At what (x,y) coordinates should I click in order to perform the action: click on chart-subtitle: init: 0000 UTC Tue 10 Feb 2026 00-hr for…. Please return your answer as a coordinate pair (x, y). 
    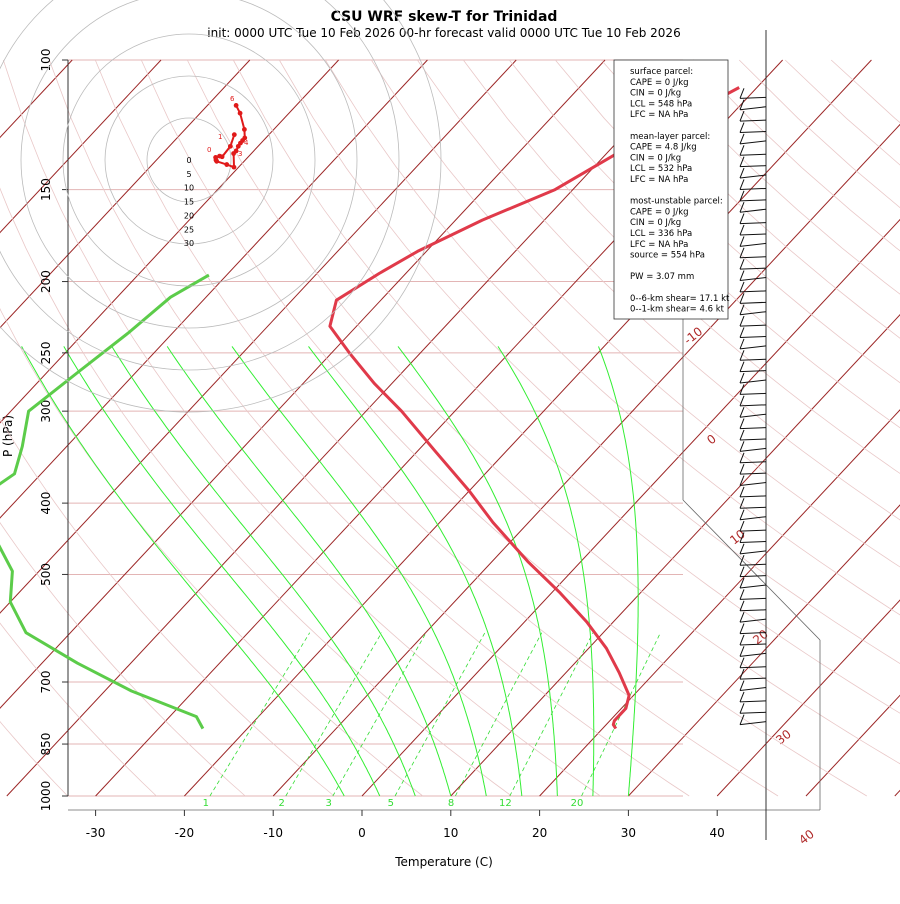
    Looking at the image, I should click on (443, 33).